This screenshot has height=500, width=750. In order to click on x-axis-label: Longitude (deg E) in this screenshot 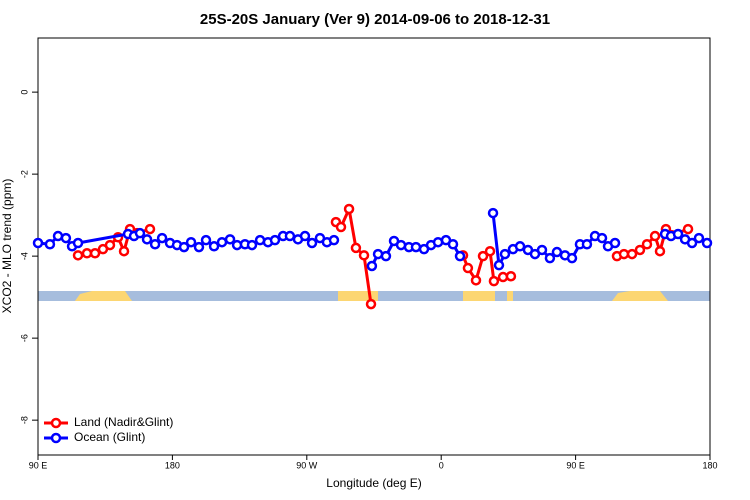, I will do `click(373, 483)`.